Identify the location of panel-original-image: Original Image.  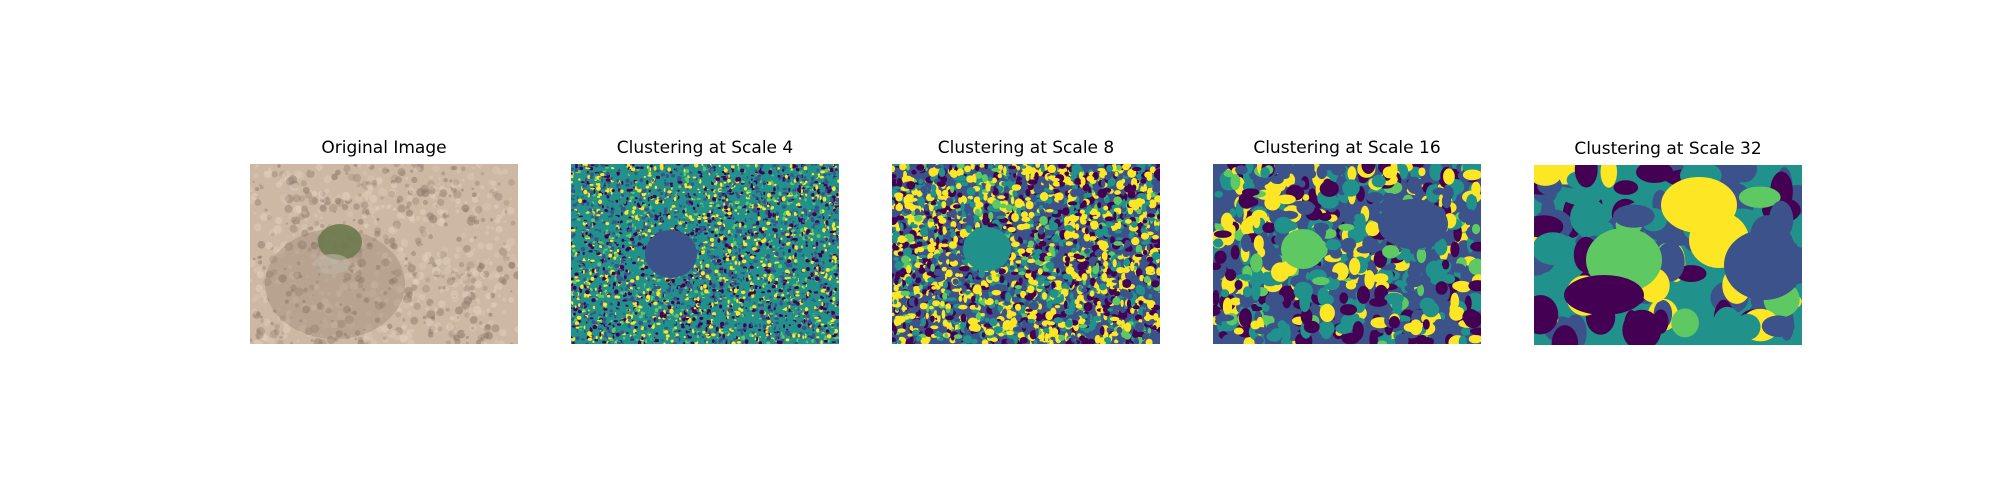
(384, 241).